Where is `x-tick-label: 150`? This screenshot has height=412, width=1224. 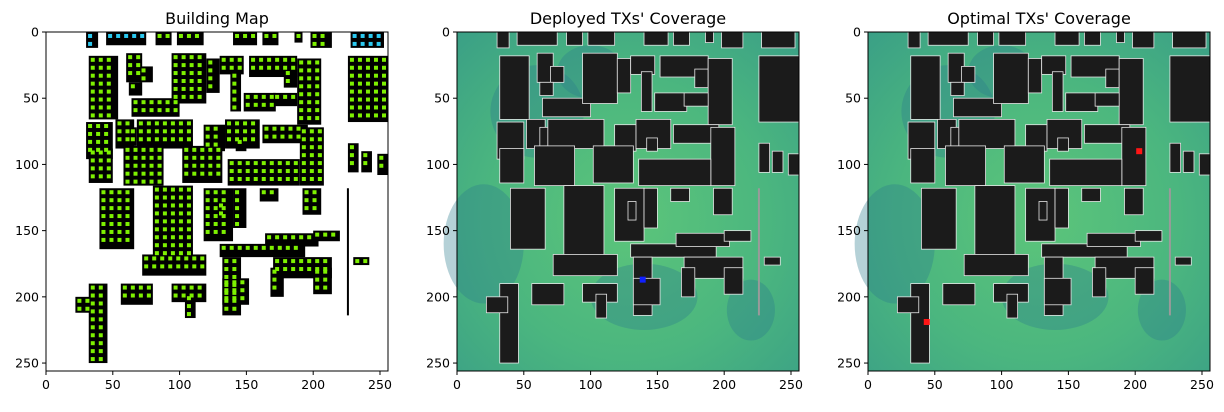
x-tick-label: 150 is located at coordinates (246, 384).